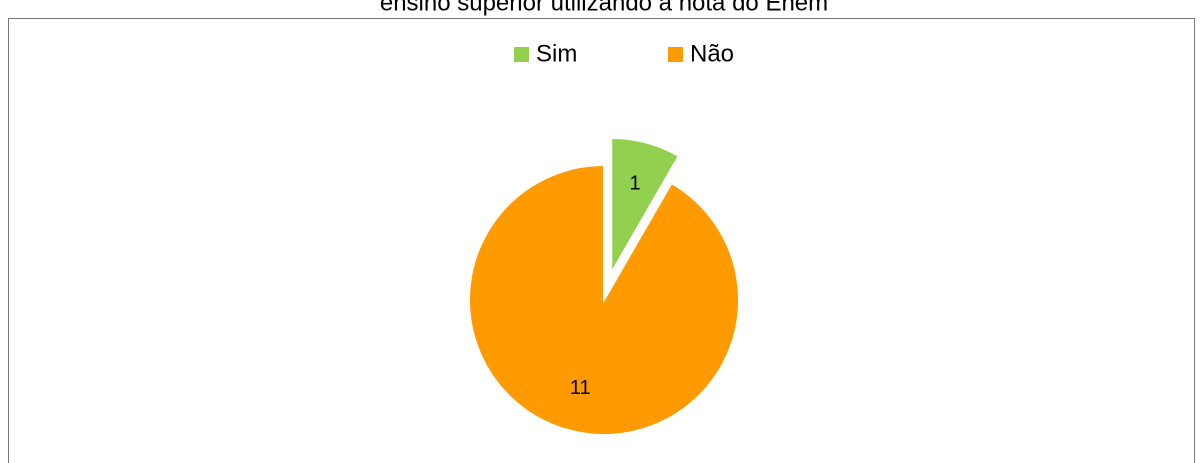  I want to click on legend-label: Sim, so click(556, 53).